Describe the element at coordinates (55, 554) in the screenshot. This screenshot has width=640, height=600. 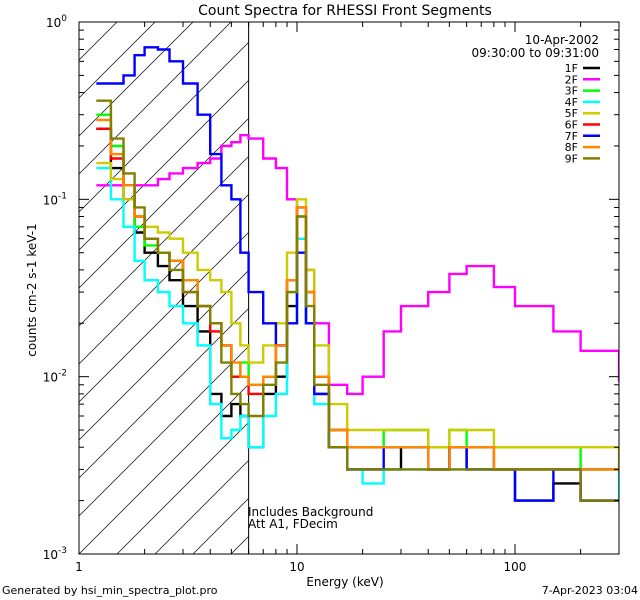
I see `y-tick-label: 10⁻³` at that location.